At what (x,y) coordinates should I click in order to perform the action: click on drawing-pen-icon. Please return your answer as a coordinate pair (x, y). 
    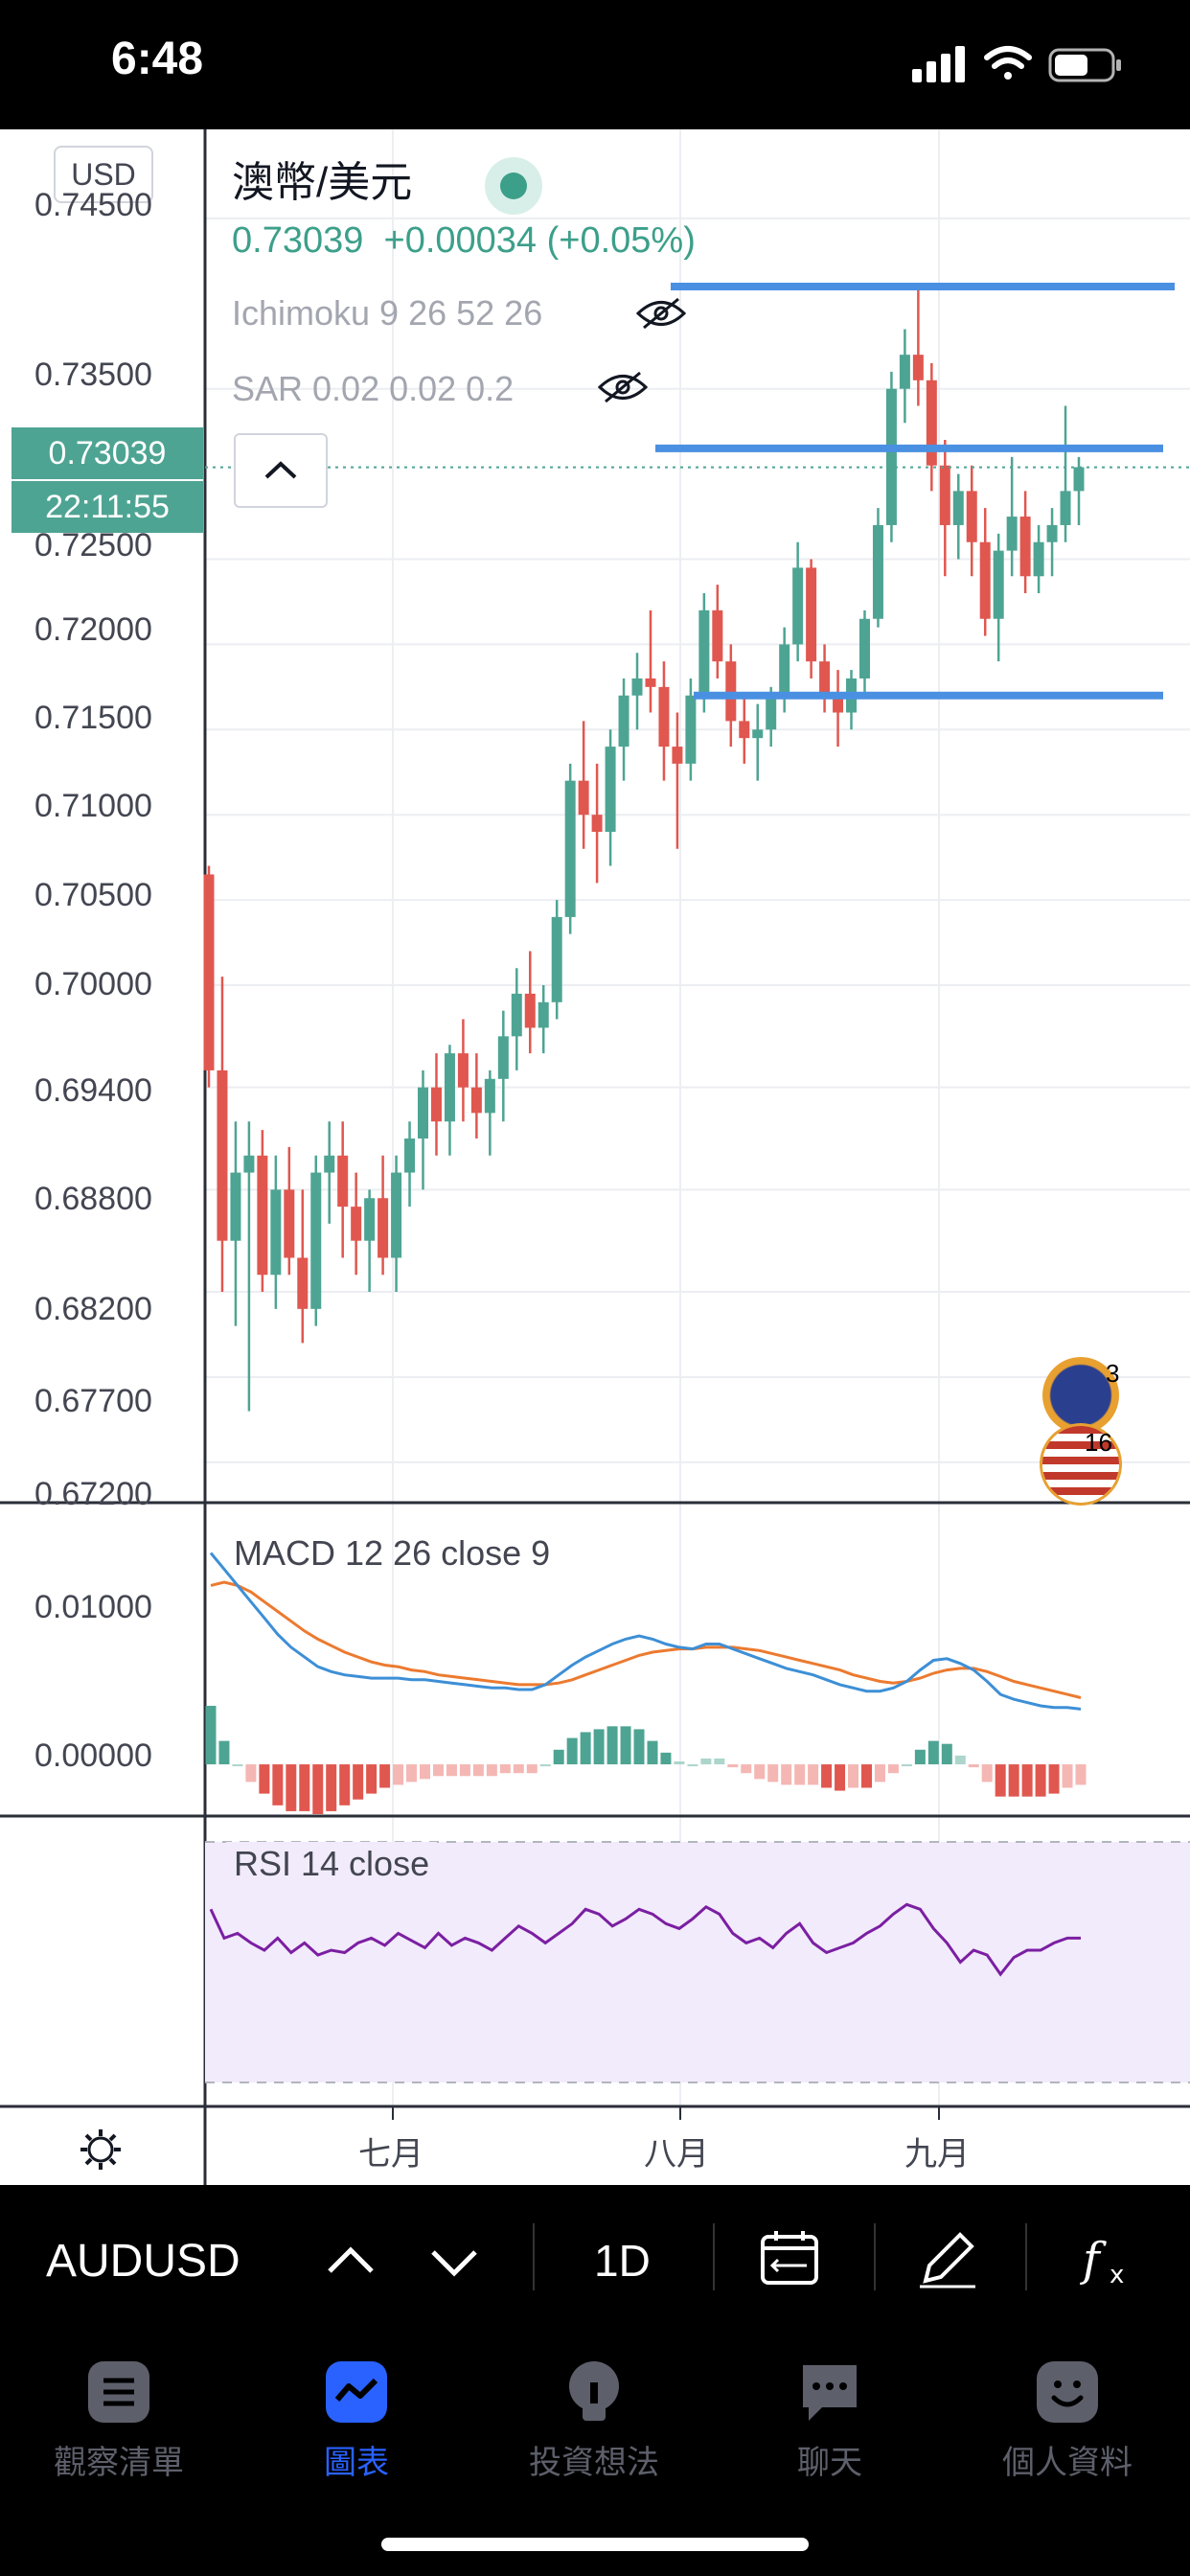
    Looking at the image, I should click on (948, 2258).